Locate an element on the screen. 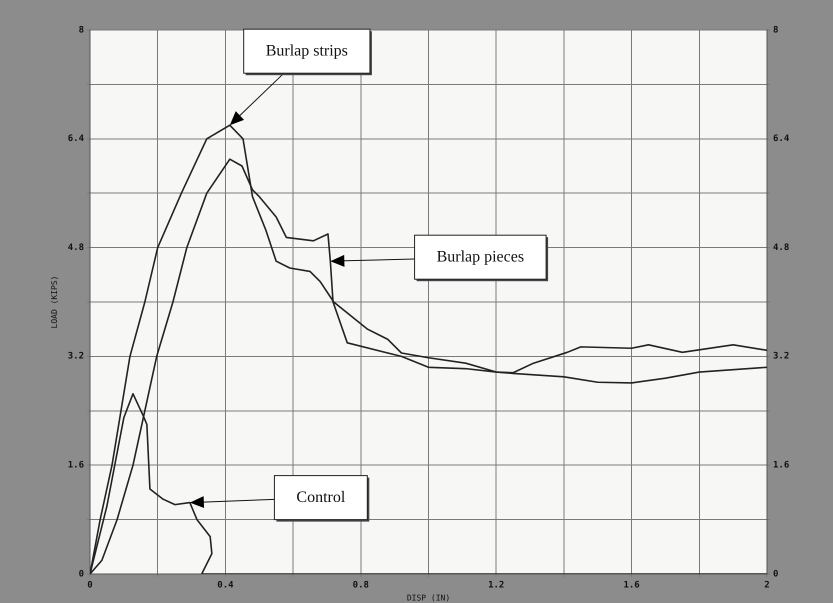 This screenshot has height=603, width=833. y-tick-label: 4.8 is located at coordinates (76, 247).